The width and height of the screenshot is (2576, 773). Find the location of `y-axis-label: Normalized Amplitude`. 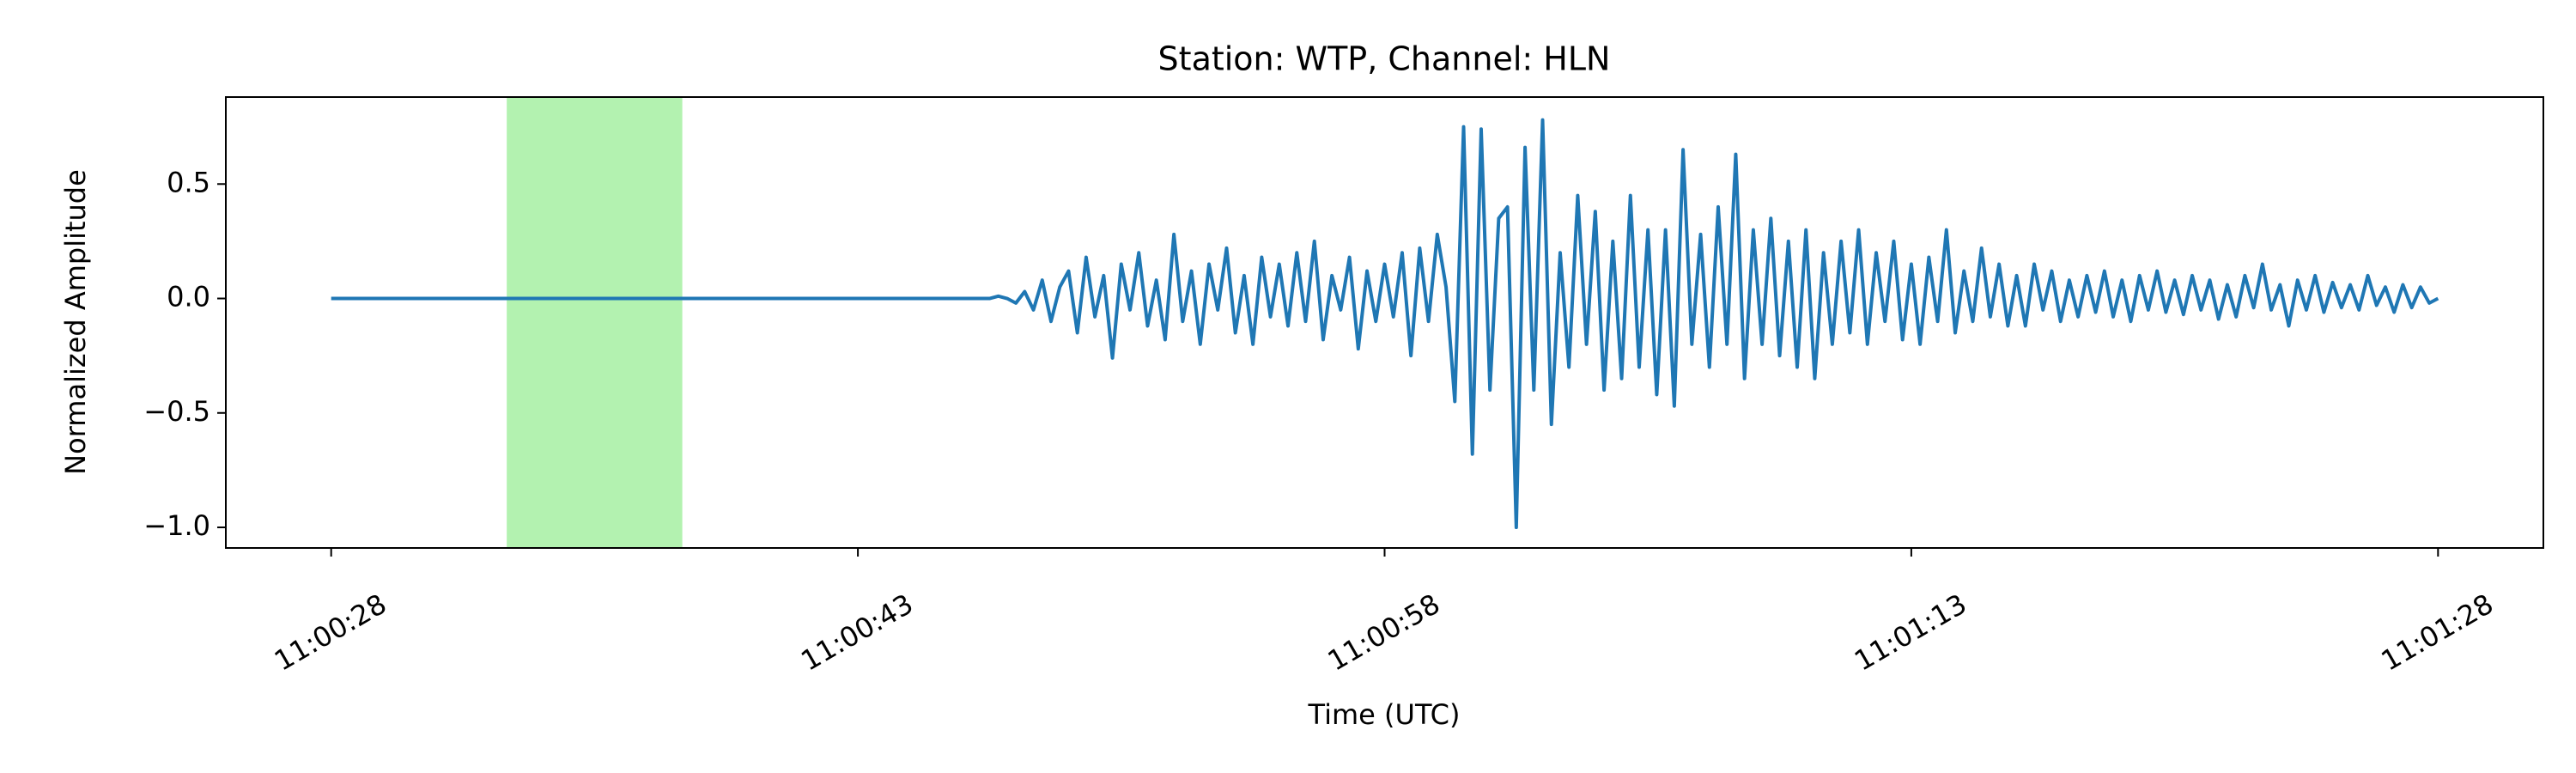

y-axis-label: Normalized Amplitude is located at coordinates (75, 322).